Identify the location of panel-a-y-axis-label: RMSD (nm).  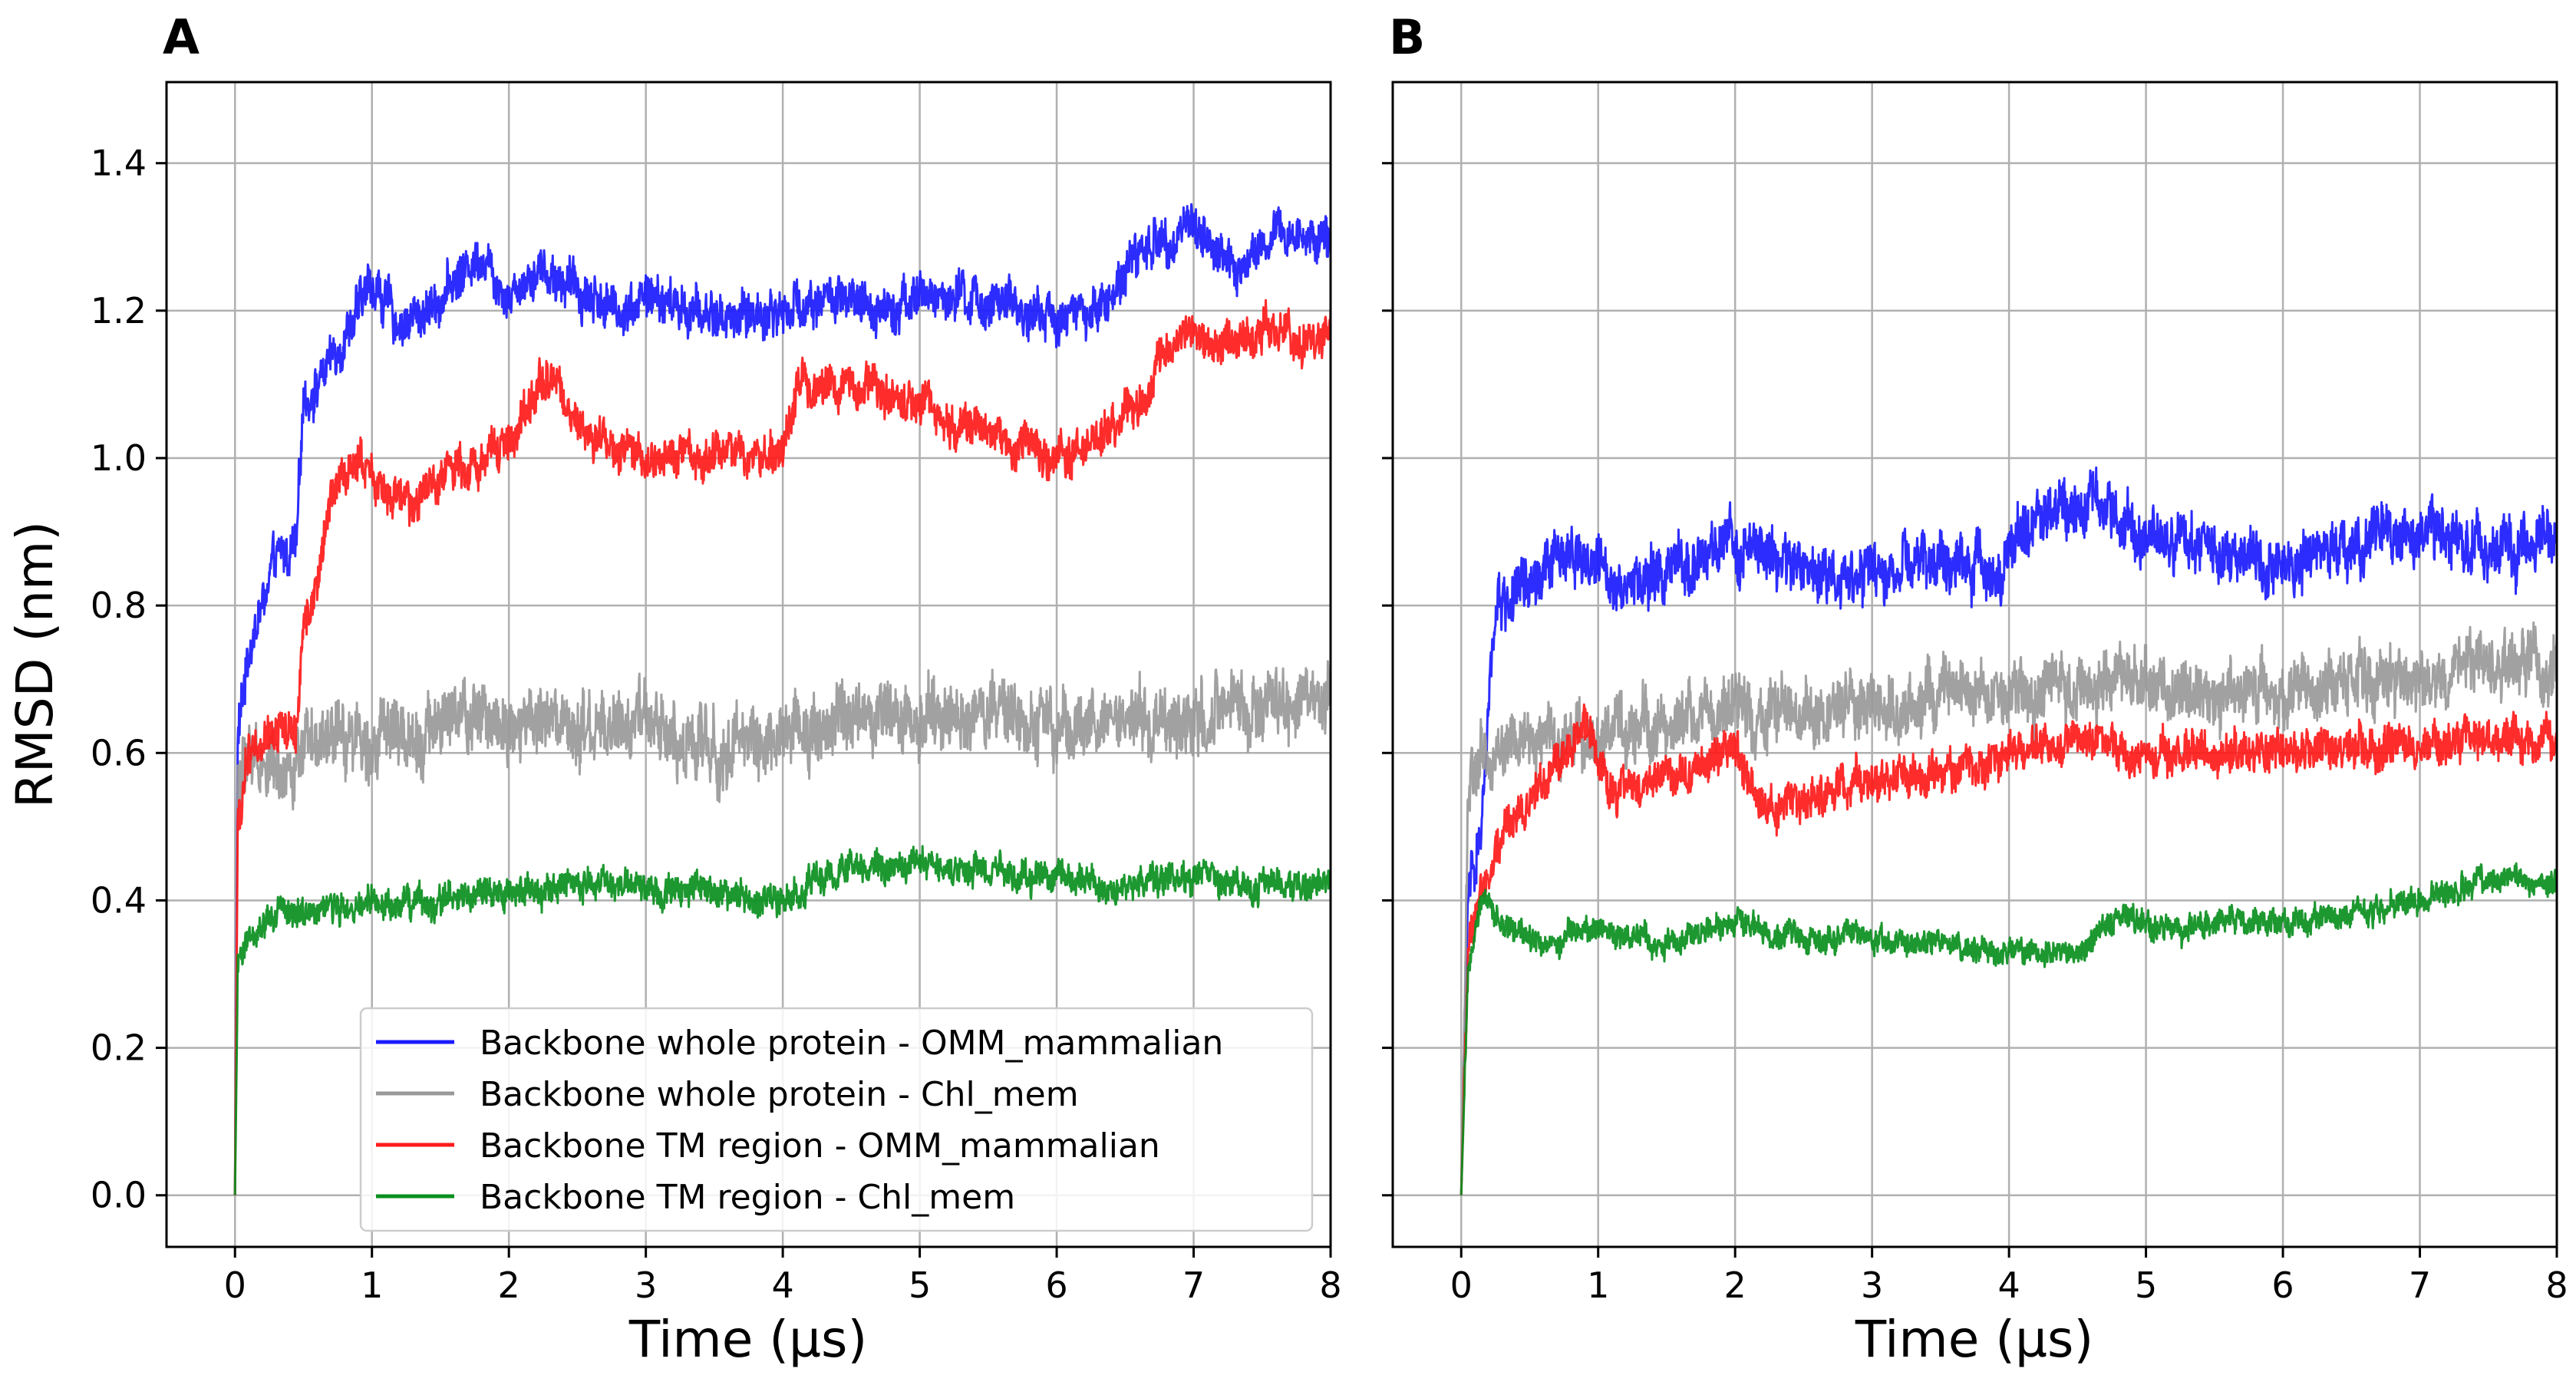
(34, 665).